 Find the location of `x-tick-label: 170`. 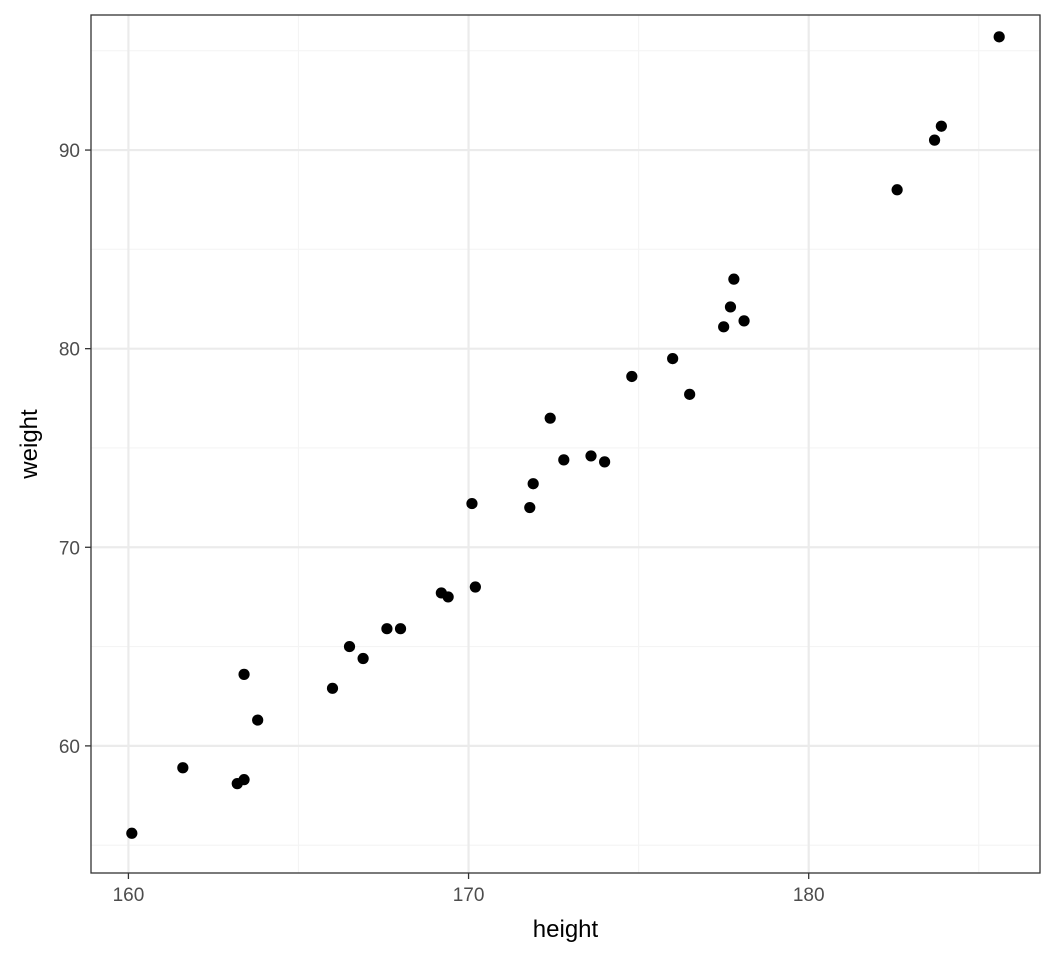

x-tick-label: 170 is located at coordinates (469, 895).